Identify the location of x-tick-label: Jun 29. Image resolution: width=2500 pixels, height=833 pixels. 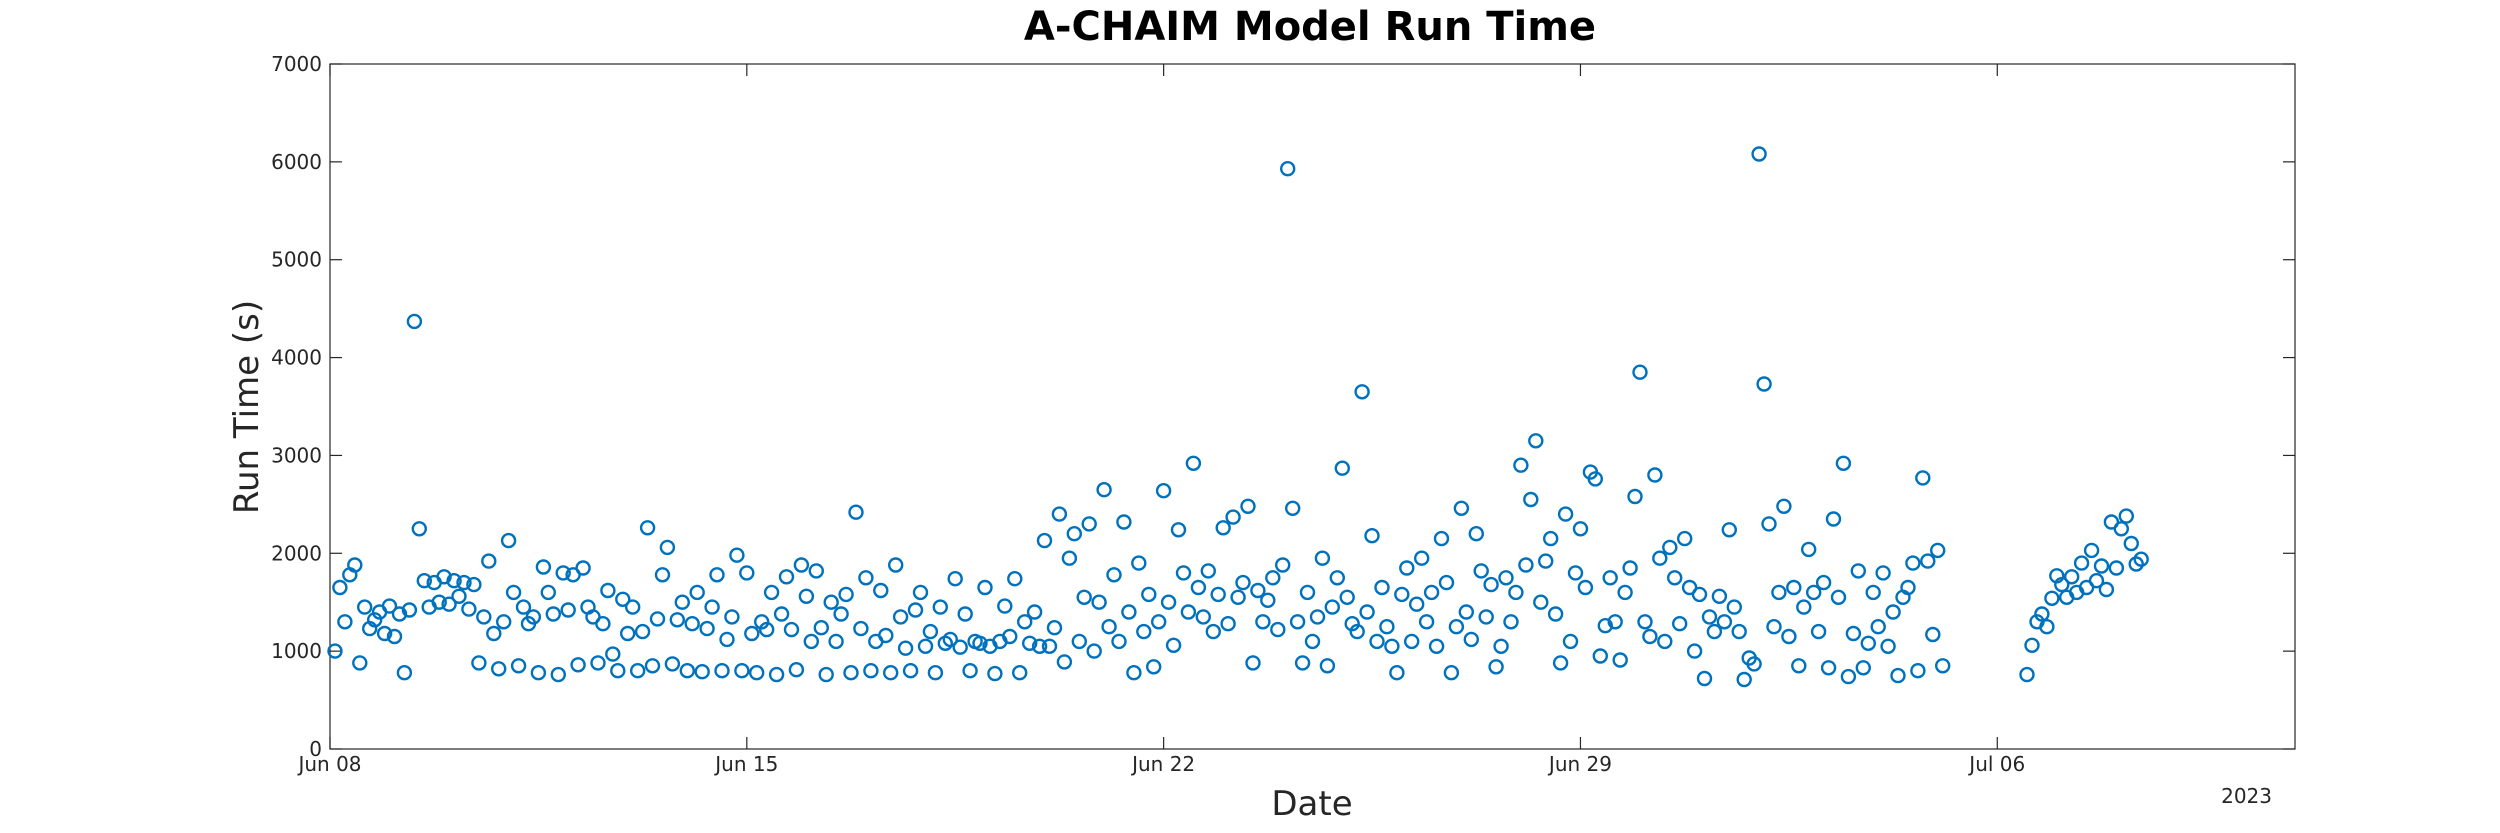
(1579, 764).